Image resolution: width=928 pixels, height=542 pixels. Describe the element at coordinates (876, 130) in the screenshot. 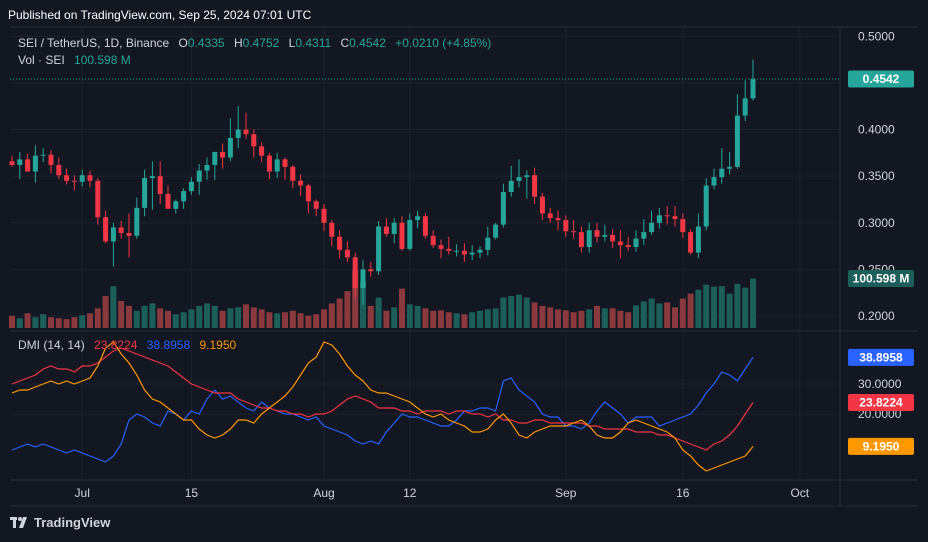

I see `y-tick-label: 0.4000` at that location.